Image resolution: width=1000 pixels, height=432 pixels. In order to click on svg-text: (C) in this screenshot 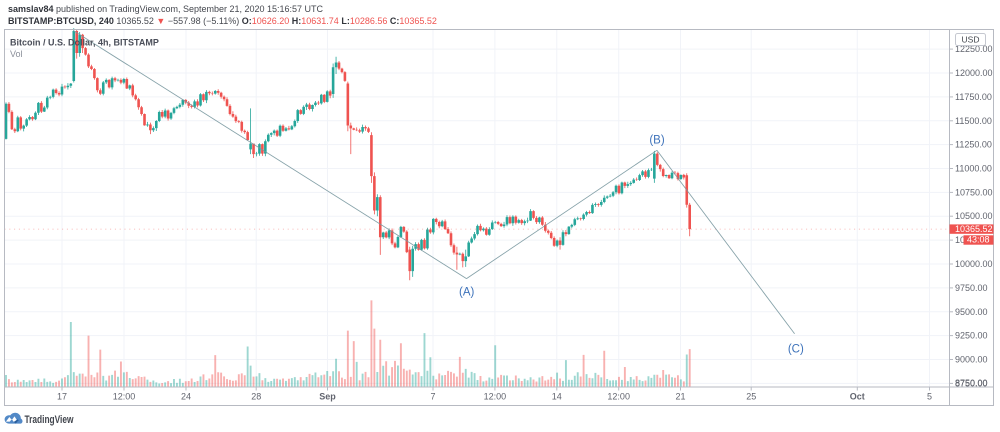, I will do `click(796, 350)`.